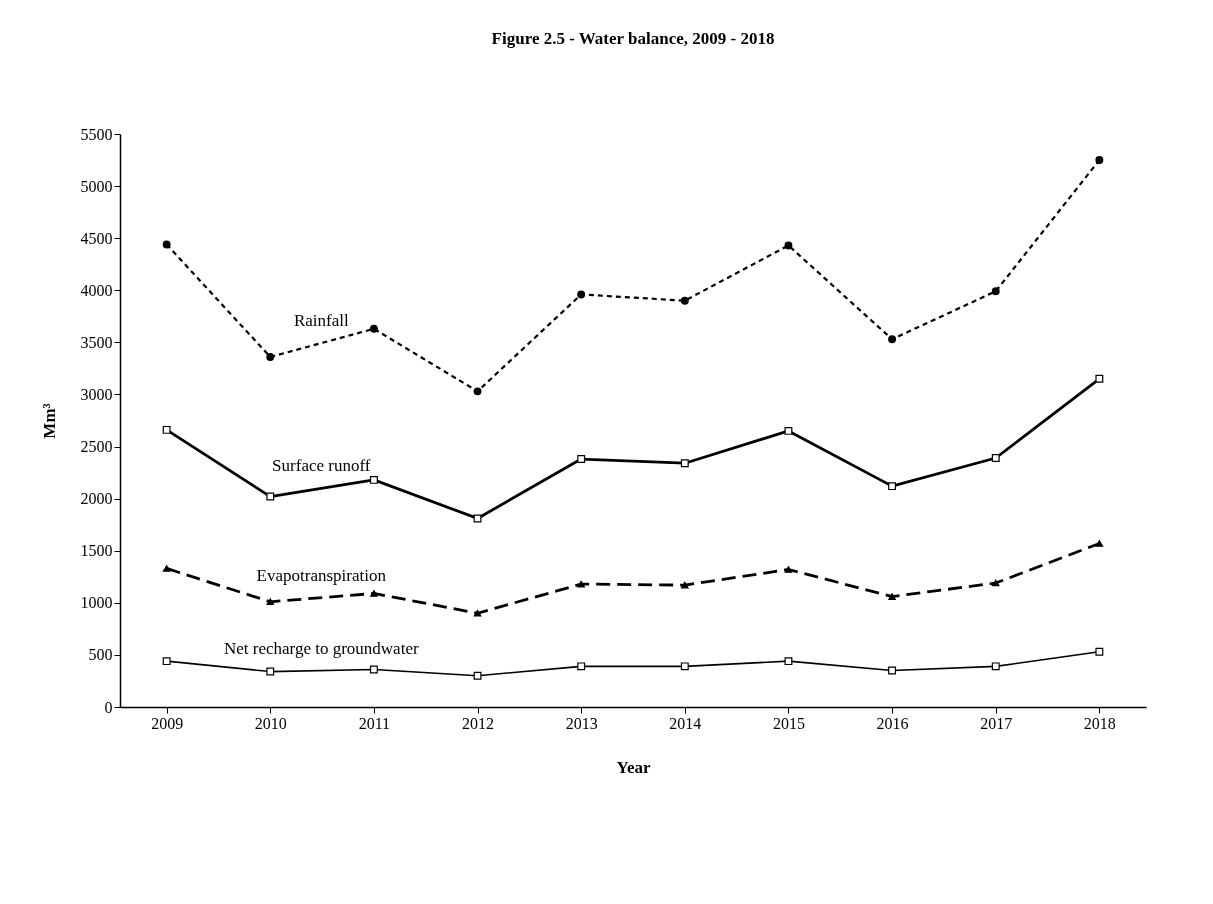 This screenshot has height=904, width=1213. I want to click on y-tick-label: 2000, so click(96, 499).